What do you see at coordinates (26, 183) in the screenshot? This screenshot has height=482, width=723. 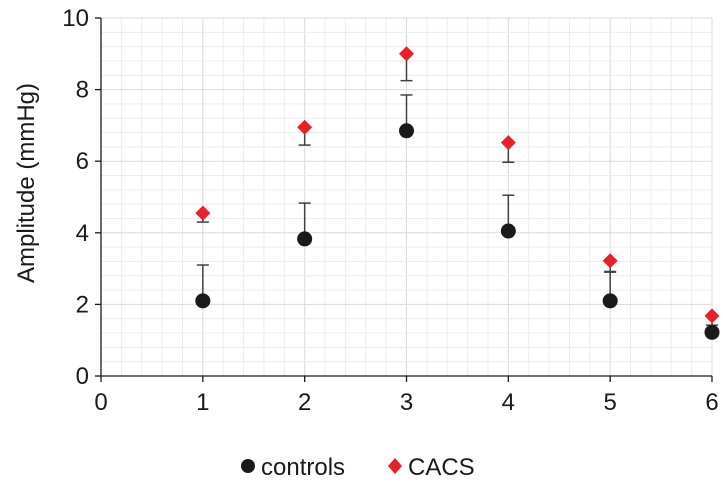 I see `y-axis-label: Amplitude (mmHg)` at bounding box center [26, 183].